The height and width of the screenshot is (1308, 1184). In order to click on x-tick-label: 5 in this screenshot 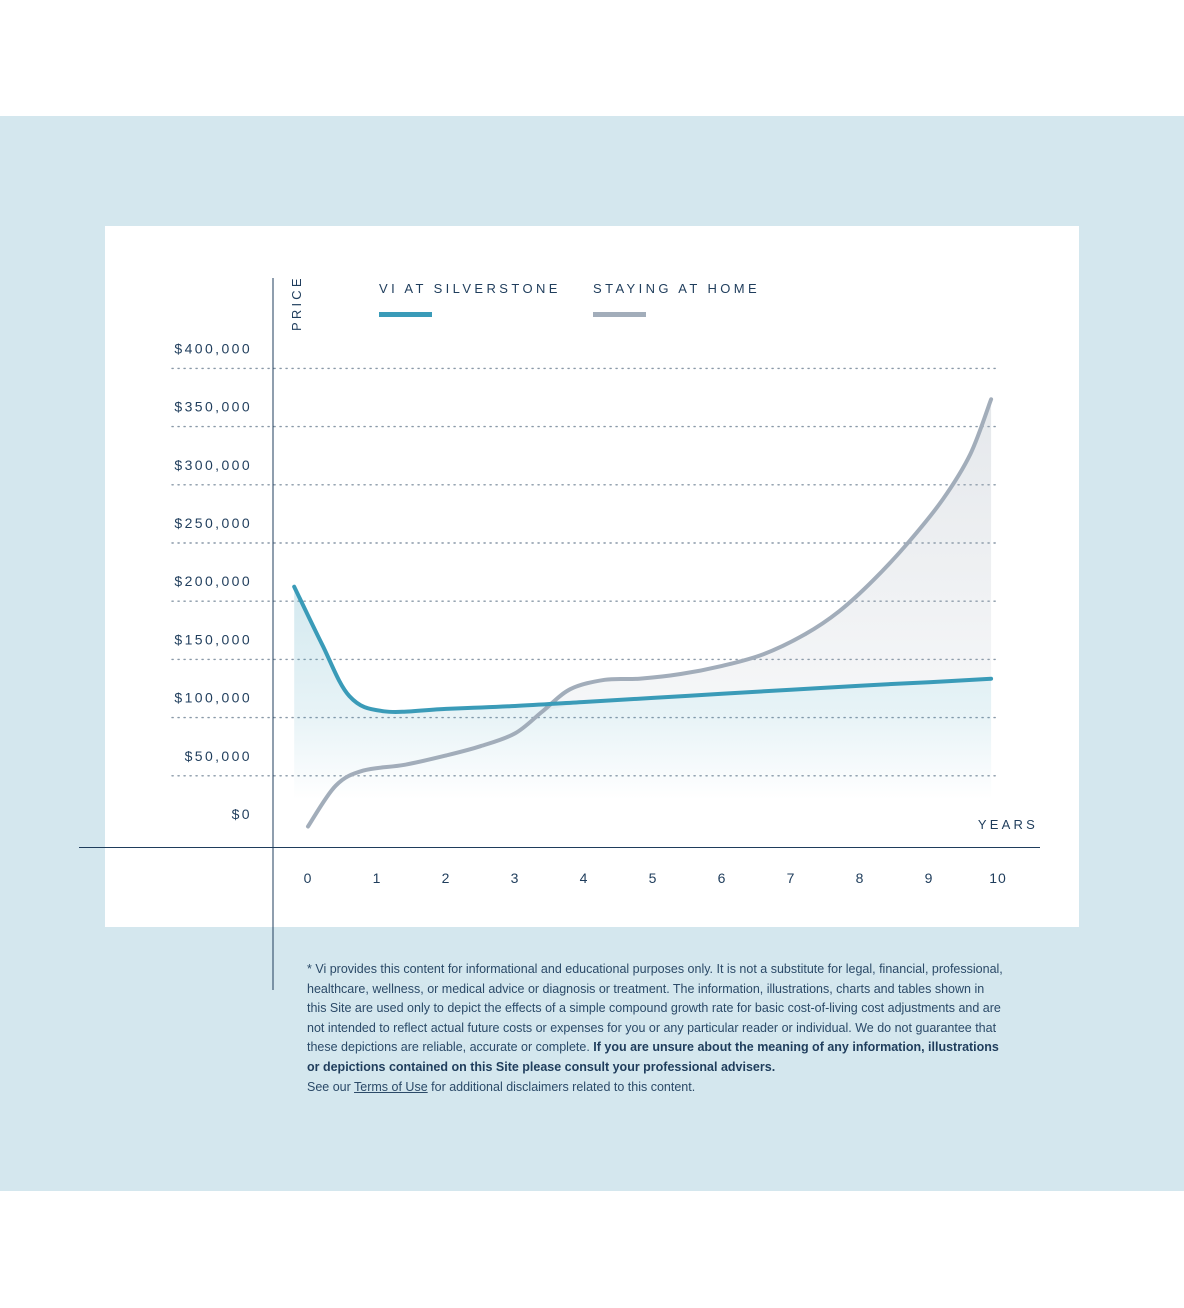, I will do `click(653, 878)`.